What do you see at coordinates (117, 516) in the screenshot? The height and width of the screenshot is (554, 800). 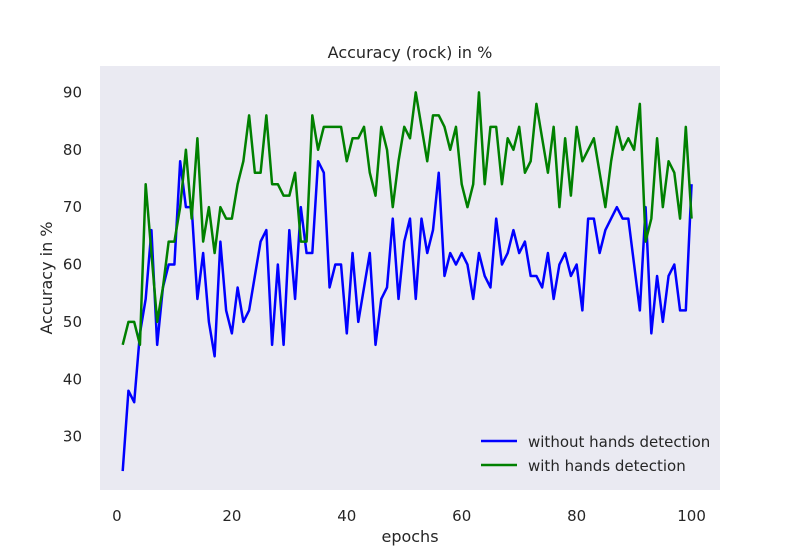 I see `x-tick-label: 0` at bounding box center [117, 516].